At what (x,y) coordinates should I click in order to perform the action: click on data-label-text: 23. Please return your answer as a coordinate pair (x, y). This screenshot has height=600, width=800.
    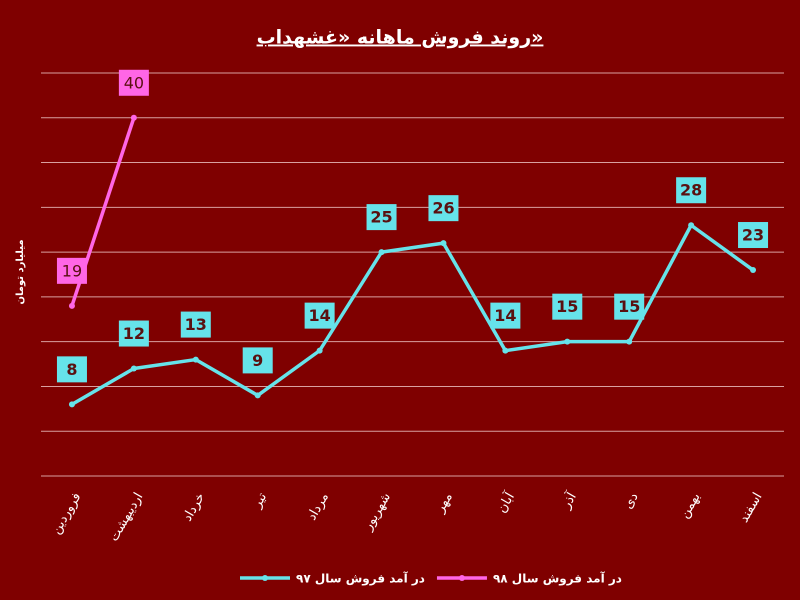
    Looking at the image, I should click on (753, 235).